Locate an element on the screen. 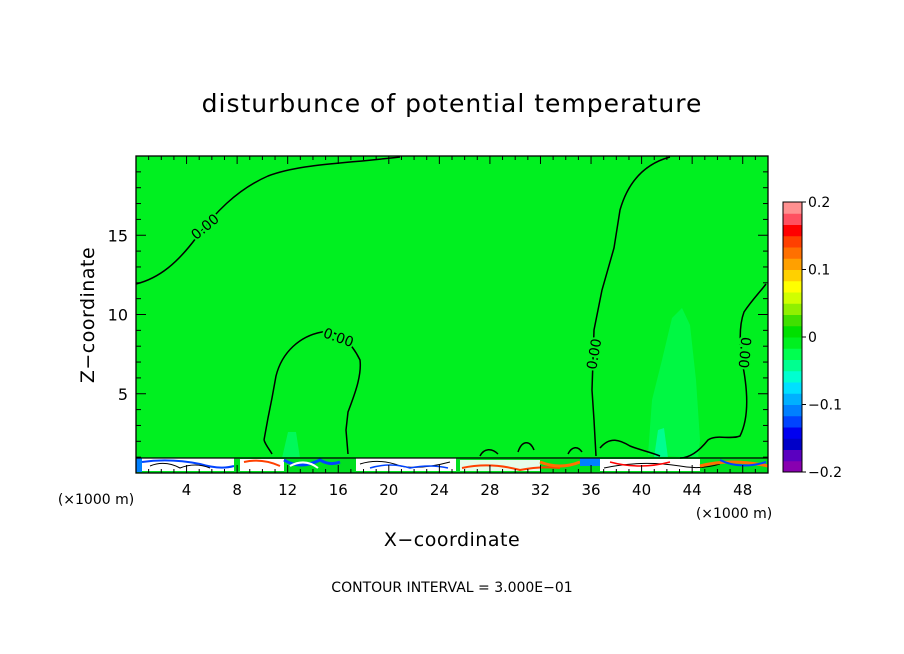 Image resolution: width=904 pixels, height=654 pixels. y-tick-label: 10 is located at coordinates (118, 315).